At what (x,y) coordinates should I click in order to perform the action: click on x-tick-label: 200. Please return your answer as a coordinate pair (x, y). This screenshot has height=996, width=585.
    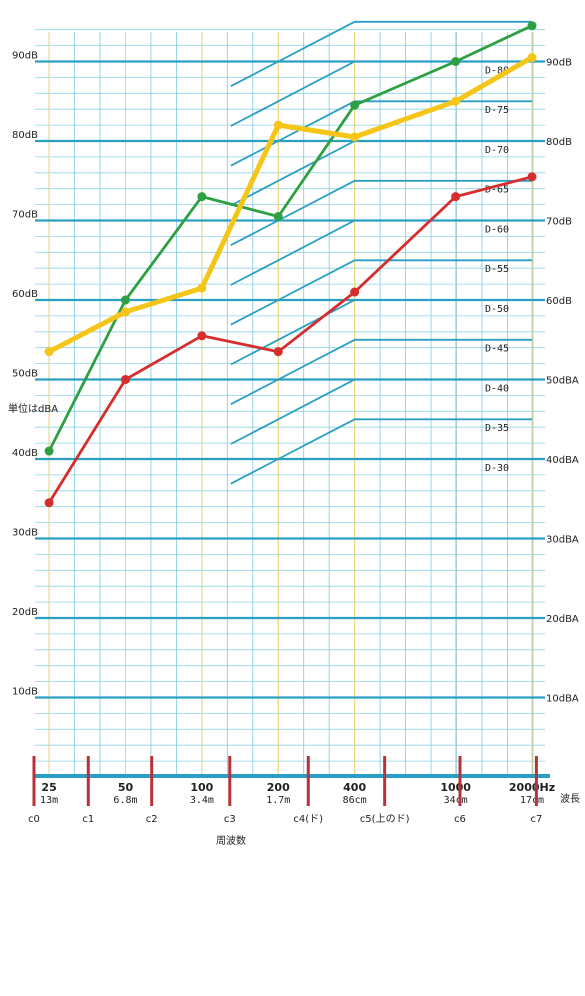
    Looking at the image, I should click on (278, 787).